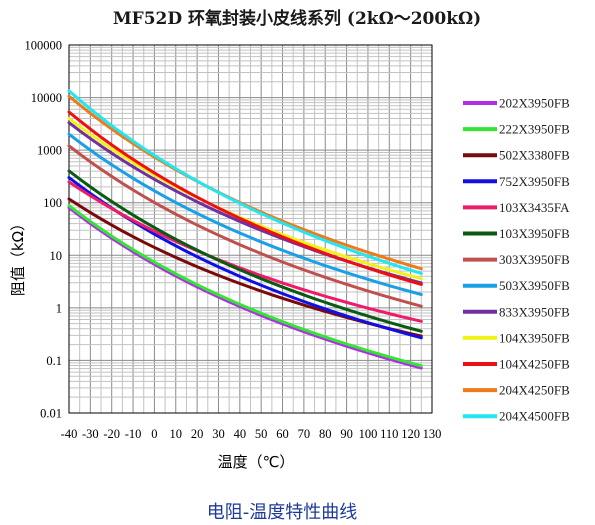 The height and width of the screenshot is (525, 595). What do you see at coordinates (44, 230) in the screenshot?
I see `y-tick-labels: 100000 10000 1000 100 10 1 0.1 0.01` at bounding box center [44, 230].